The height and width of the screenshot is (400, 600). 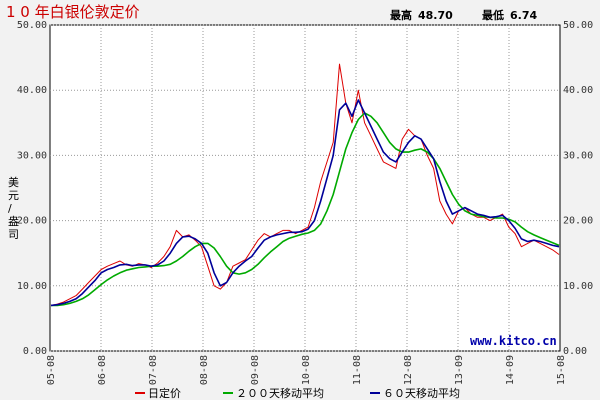 What do you see at coordinates (578, 188) in the screenshot?
I see `y-ticks-right: 0.00 10.00 20.00 30.00 40.00 50.00` at bounding box center [578, 188].